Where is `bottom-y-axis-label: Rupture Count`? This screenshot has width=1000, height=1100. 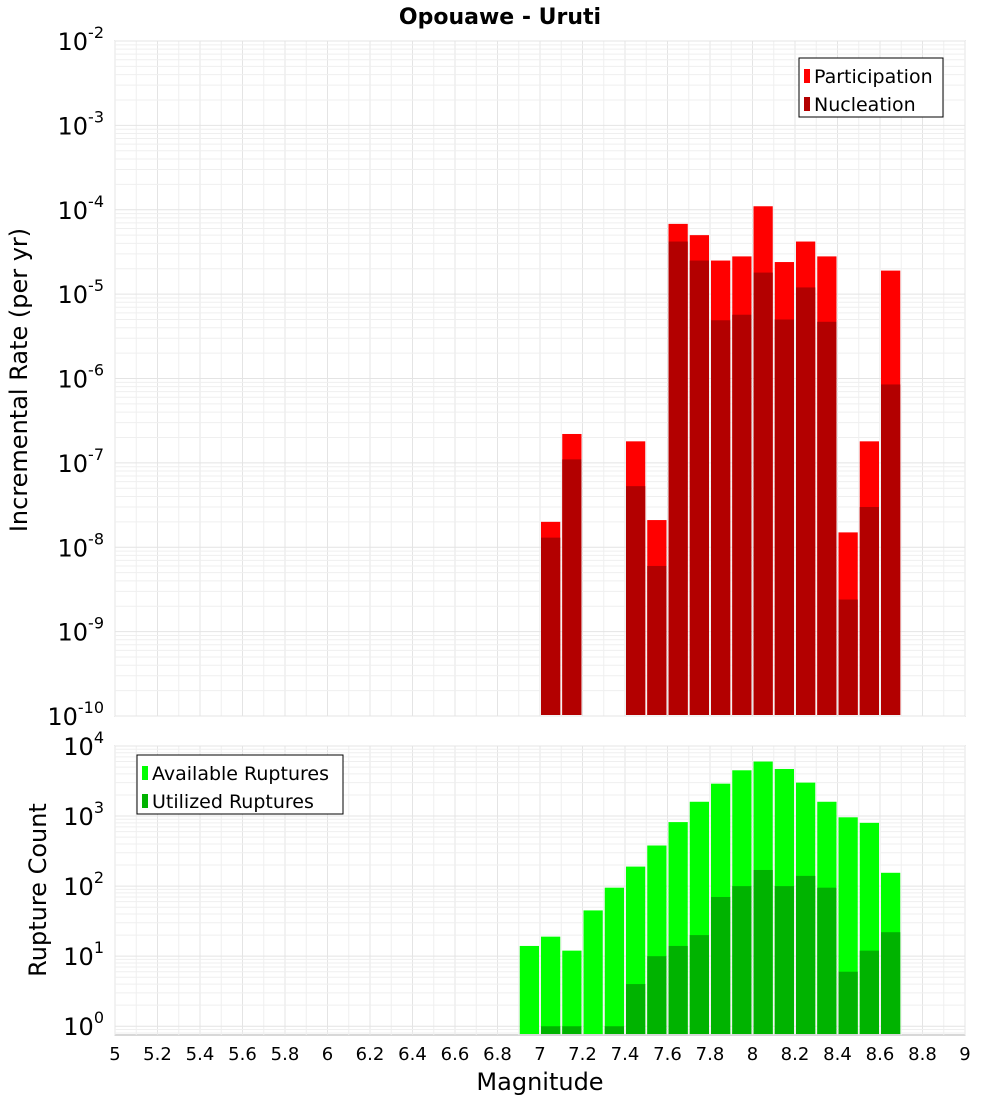
bottom-y-axis-label: Rupture Count is located at coordinates (38, 890).